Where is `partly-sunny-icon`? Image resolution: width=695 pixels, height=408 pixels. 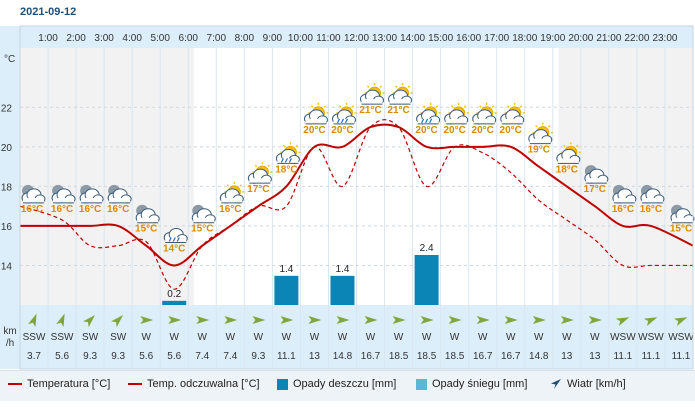 partly-sunny-icon is located at coordinates (568, 153).